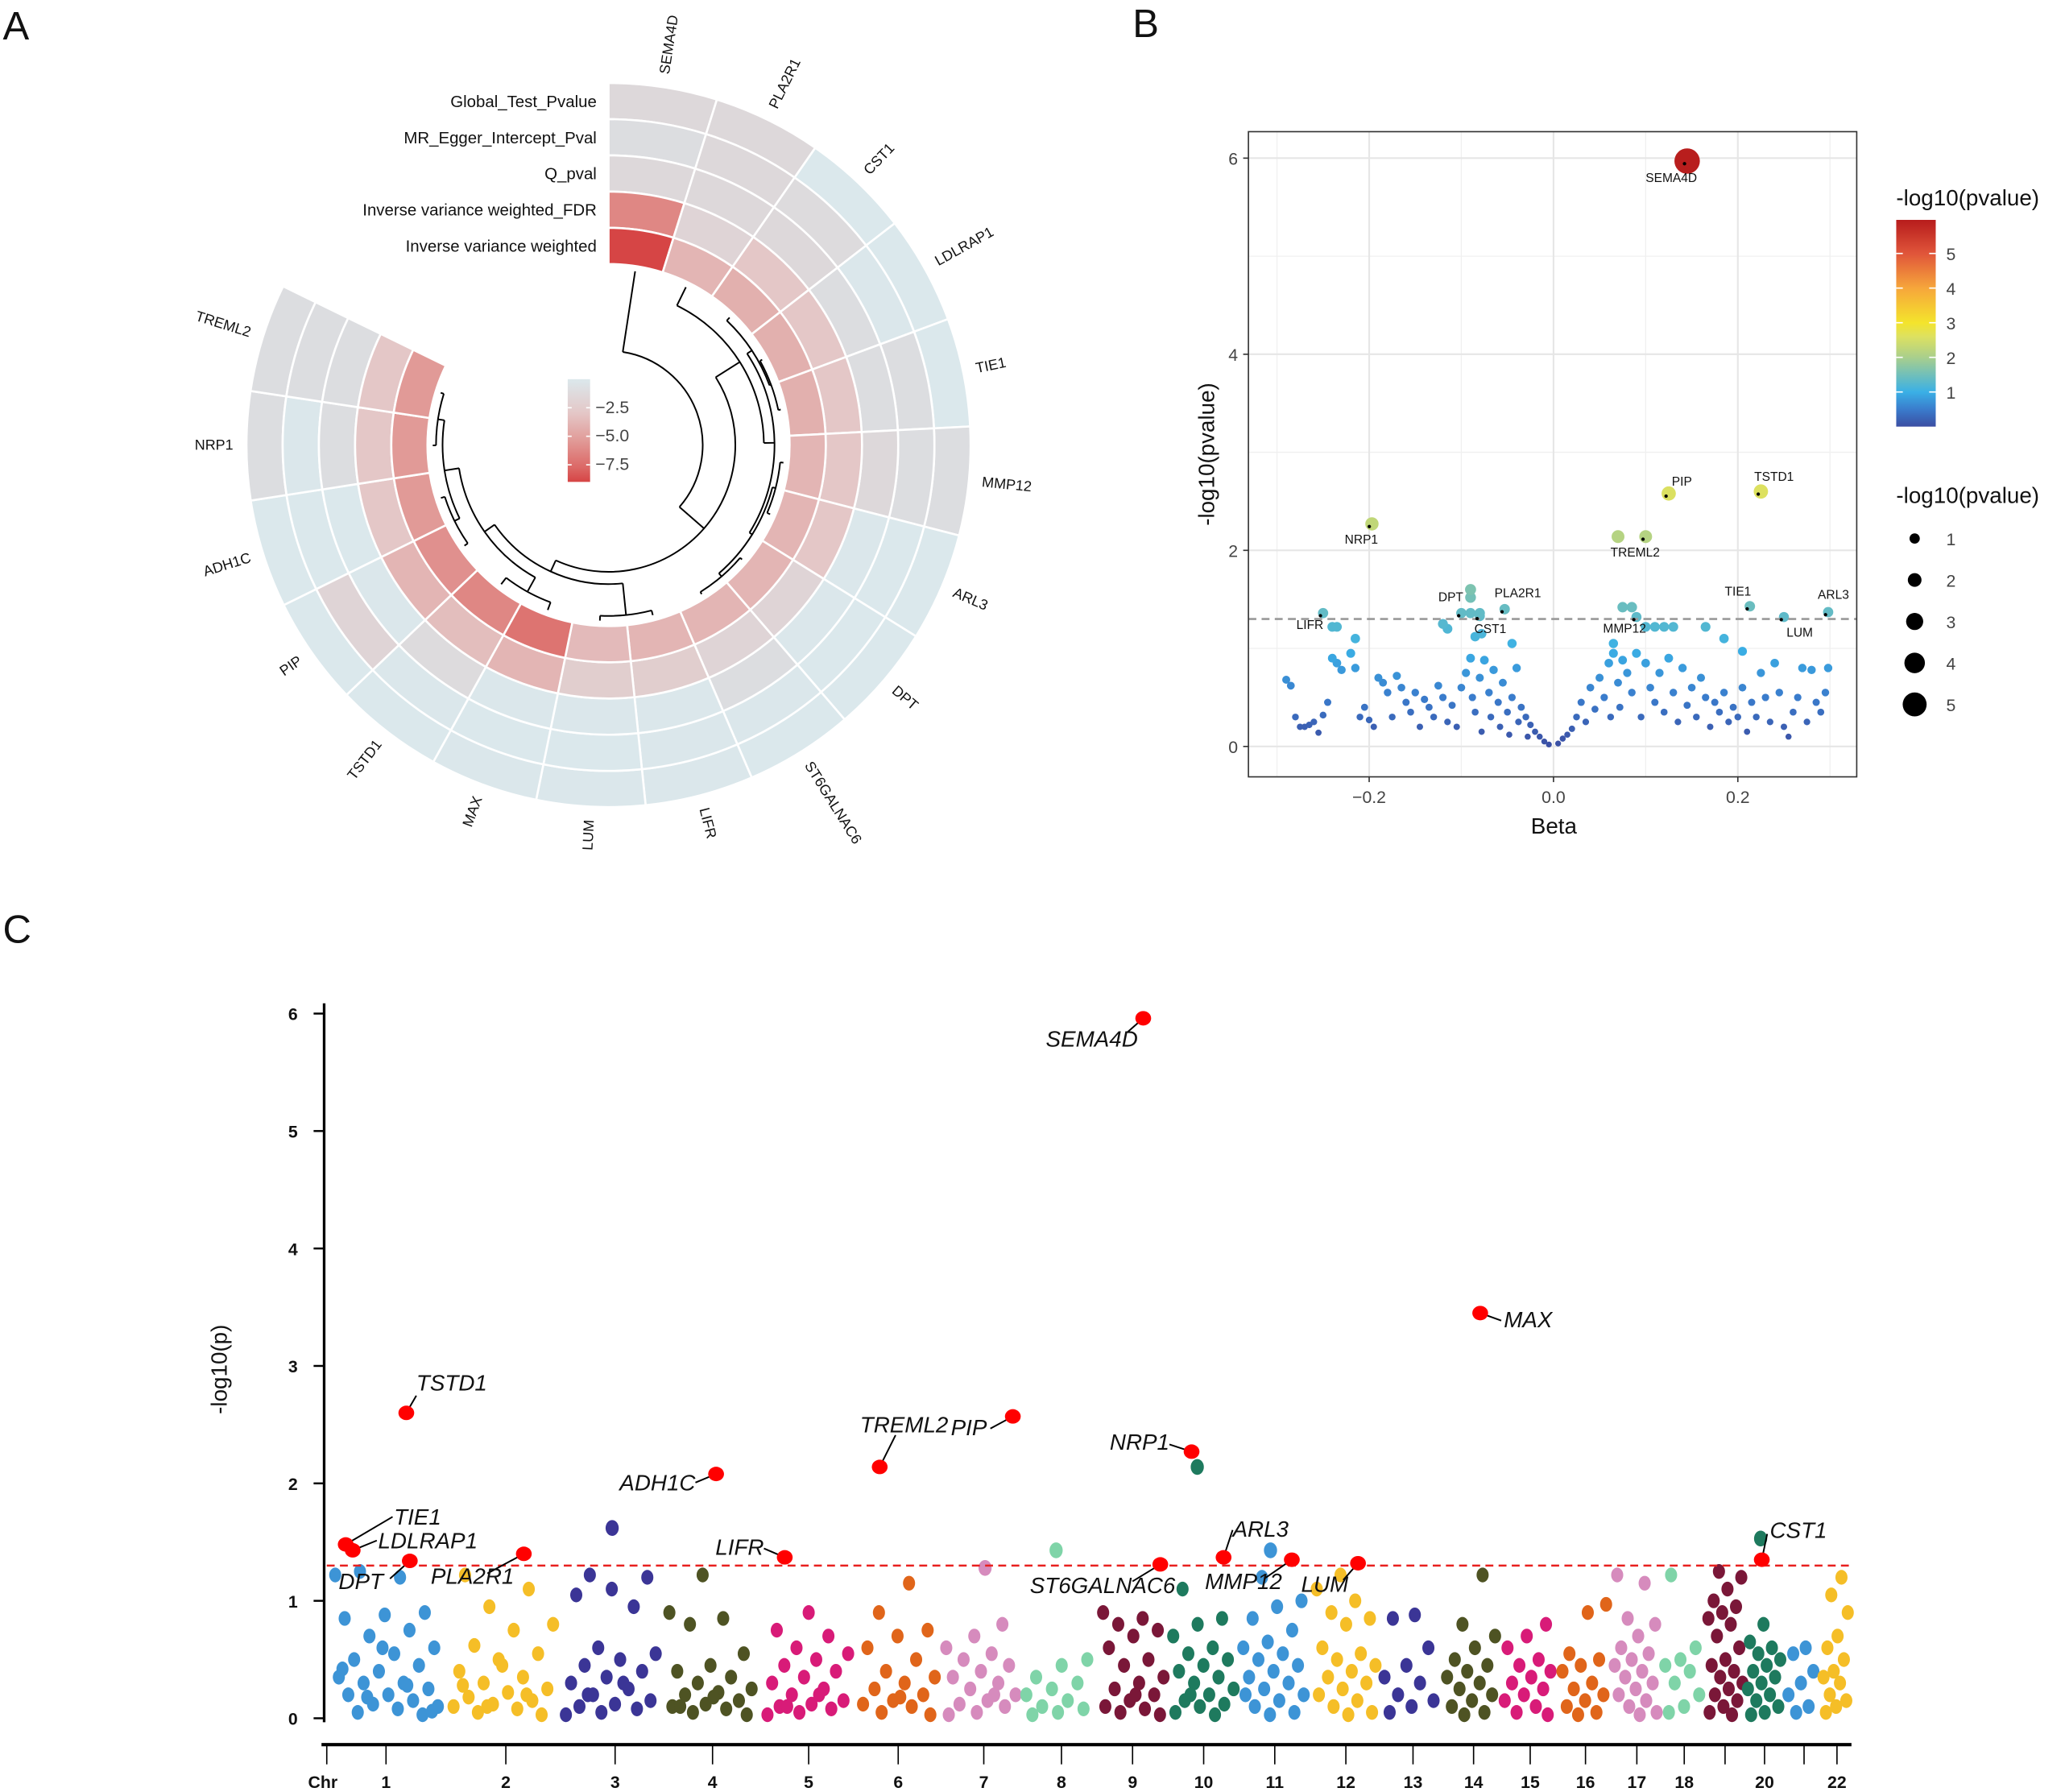 The image size is (2065, 1792). Describe the element at coordinates (904, 1425) in the screenshot. I see `gene-label: TREML2` at that location.